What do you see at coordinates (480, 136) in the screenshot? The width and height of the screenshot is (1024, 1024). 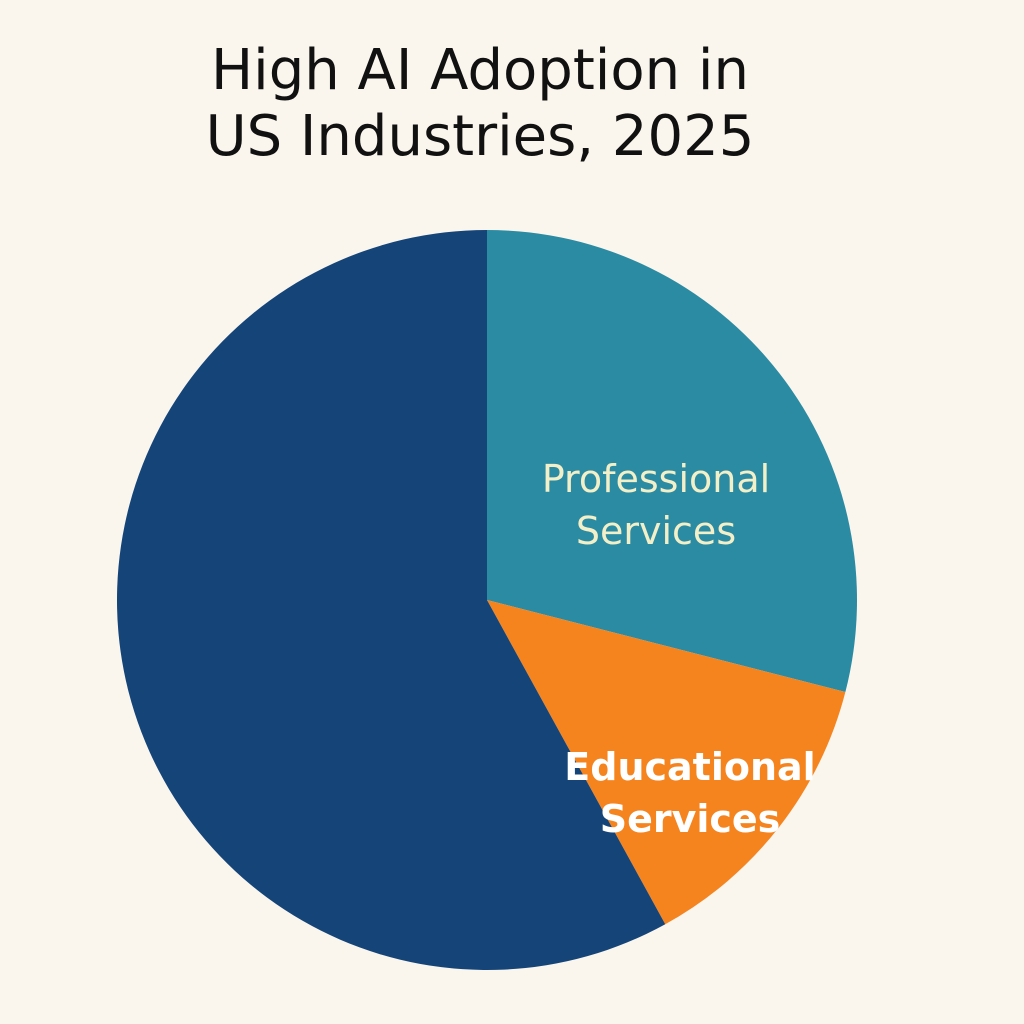 I see `title-line-2: US Industries, 2025` at bounding box center [480, 136].